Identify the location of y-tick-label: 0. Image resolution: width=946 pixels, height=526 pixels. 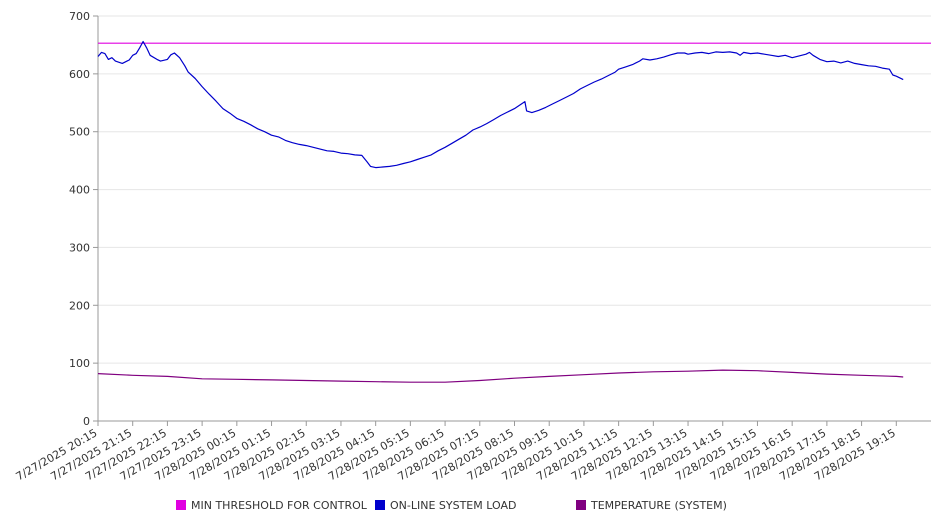
(86, 421).